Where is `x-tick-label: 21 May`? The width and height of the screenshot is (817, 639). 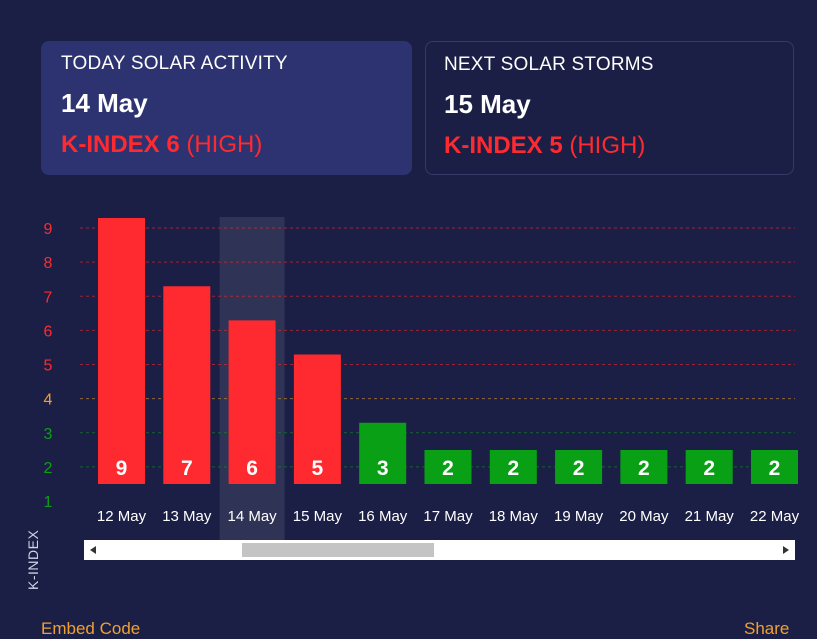 x-tick-label: 21 May is located at coordinates (710, 516).